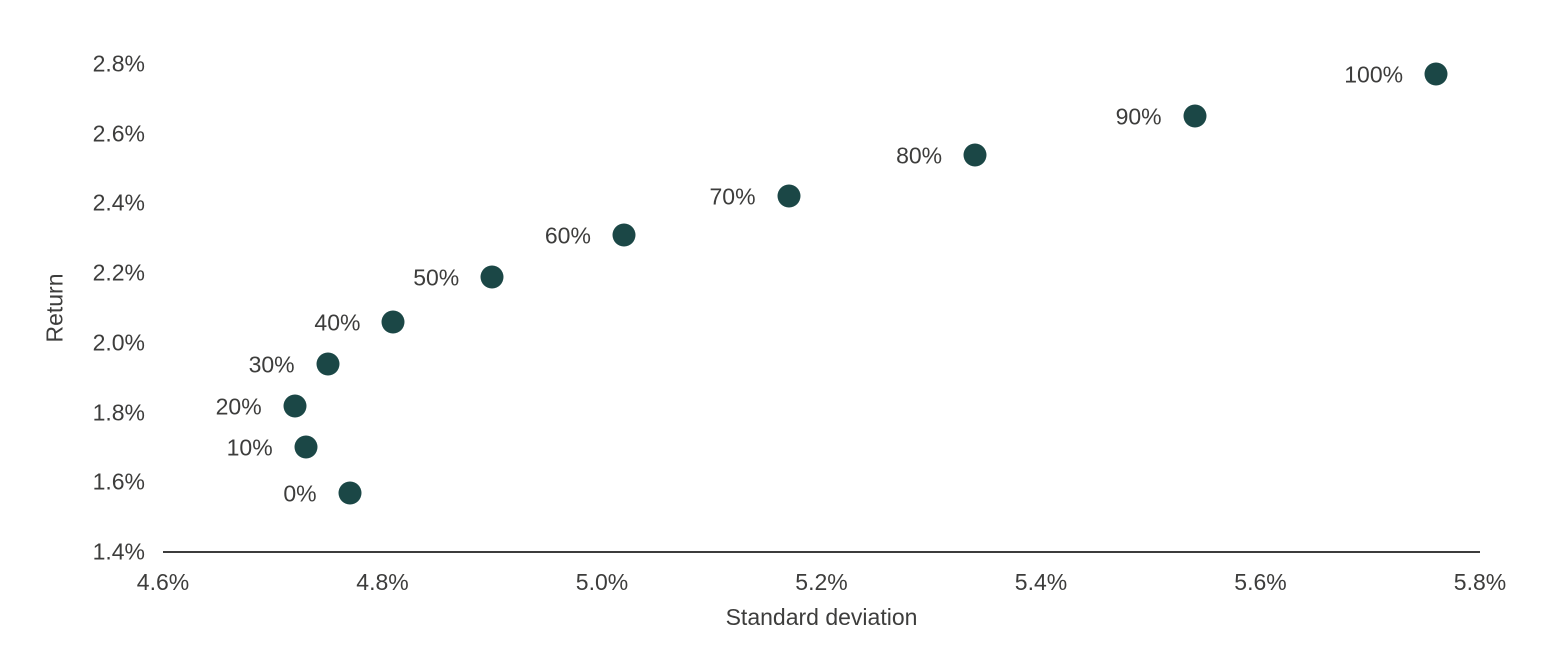 The height and width of the screenshot is (658, 1545). What do you see at coordinates (118, 412) in the screenshot?
I see `y-tick-label: 1.8%` at bounding box center [118, 412].